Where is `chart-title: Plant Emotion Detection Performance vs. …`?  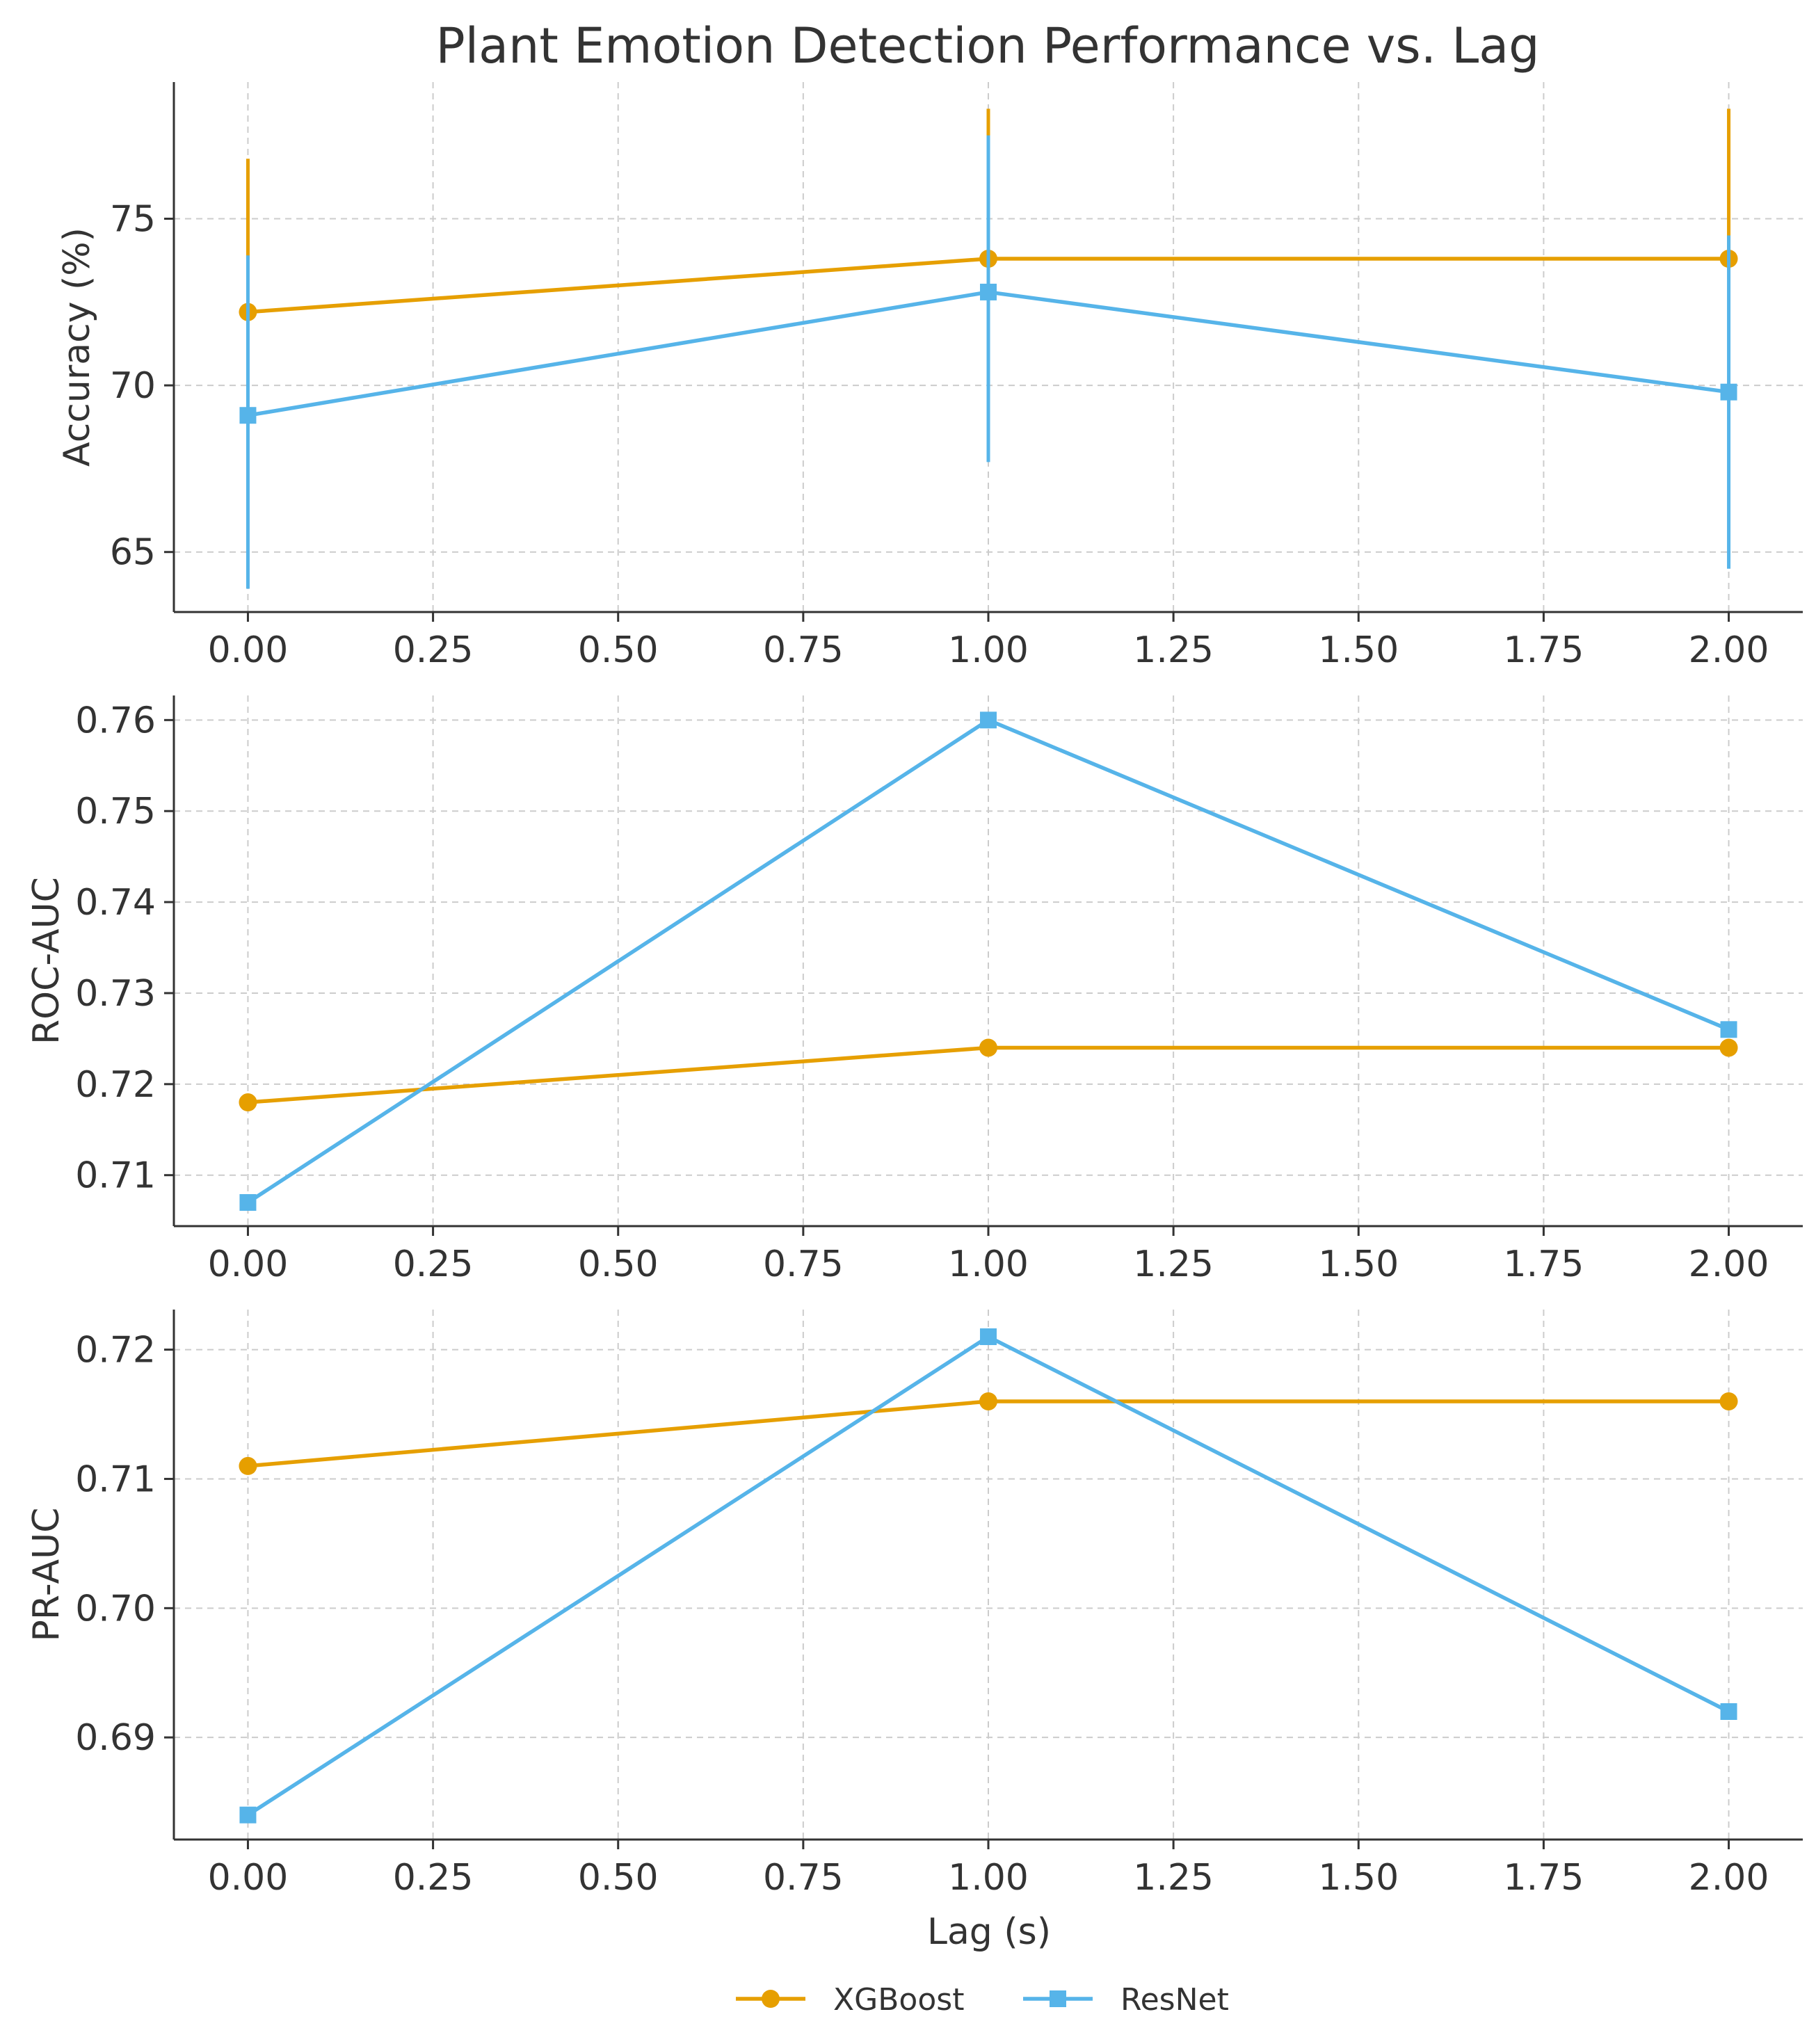
chart-title: Plant Emotion Detection Performance vs. … is located at coordinates (987, 45).